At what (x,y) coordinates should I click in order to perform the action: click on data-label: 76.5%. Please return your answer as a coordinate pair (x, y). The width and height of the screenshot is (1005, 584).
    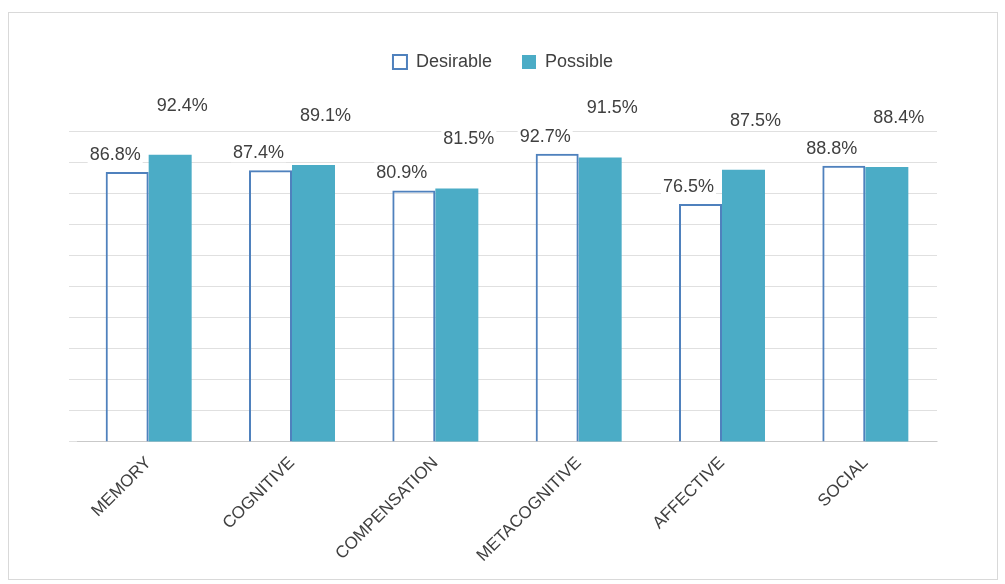
    Looking at the image, I should click on (688, 186).